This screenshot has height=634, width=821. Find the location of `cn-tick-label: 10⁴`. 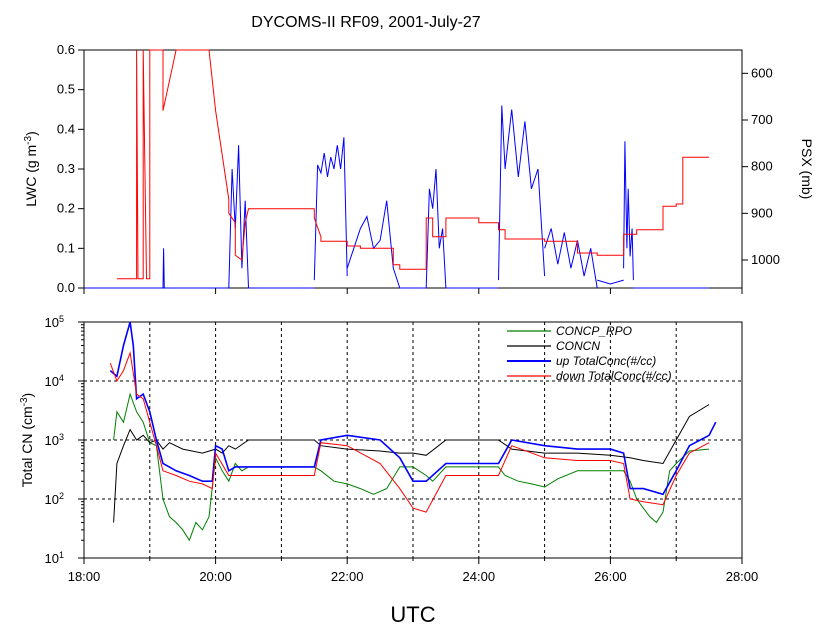

cn-tick-label: 10⁴ is located at coordinates (54, 381).